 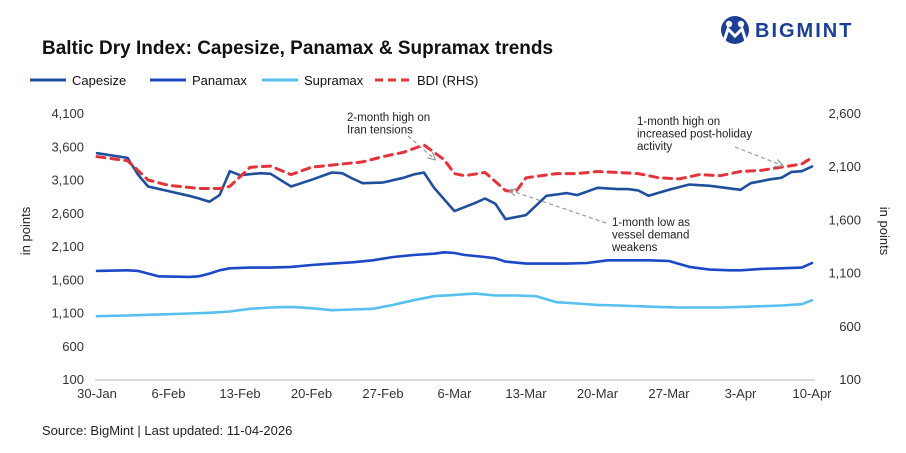 I want to click on x-tick-label: 20-Mar, so click(x=598, y=393).